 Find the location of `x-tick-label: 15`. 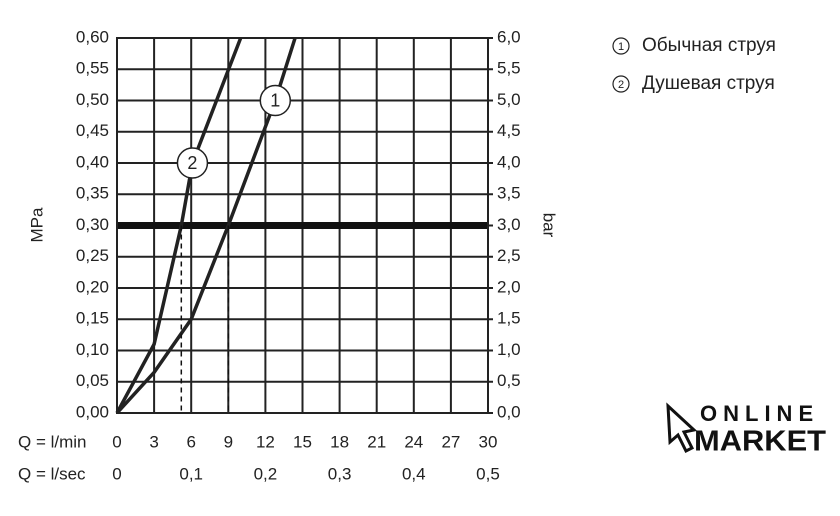

x-tick-label: 15 is located at coordinates (302, 441).